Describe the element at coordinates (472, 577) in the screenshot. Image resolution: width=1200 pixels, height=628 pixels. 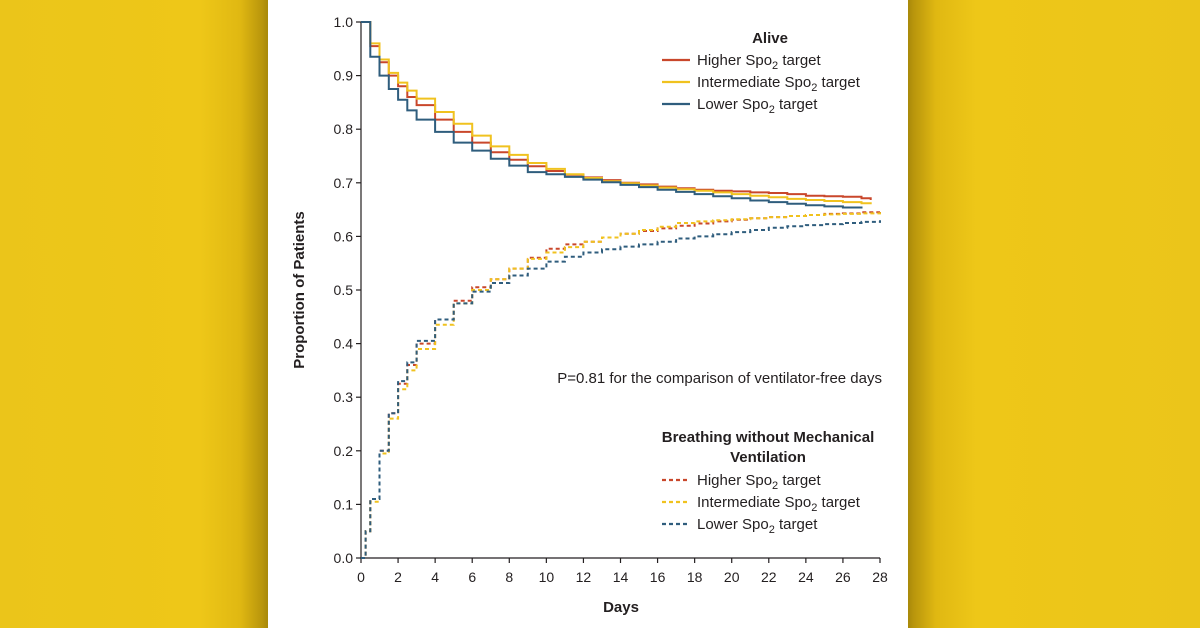
I see `x-tick-label: 6` at that location.